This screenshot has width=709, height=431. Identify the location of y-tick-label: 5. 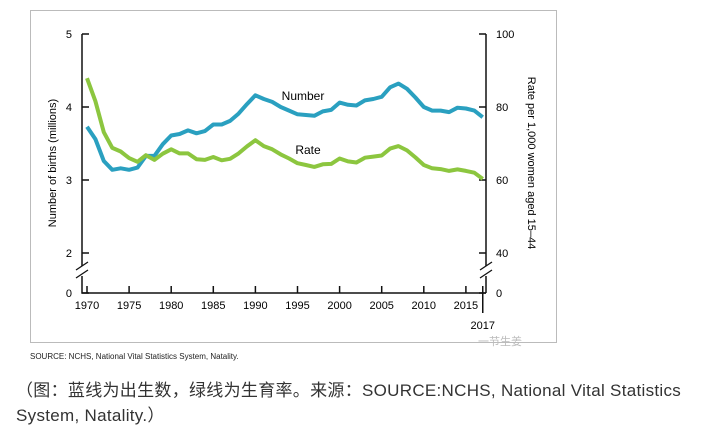
(69, 35).